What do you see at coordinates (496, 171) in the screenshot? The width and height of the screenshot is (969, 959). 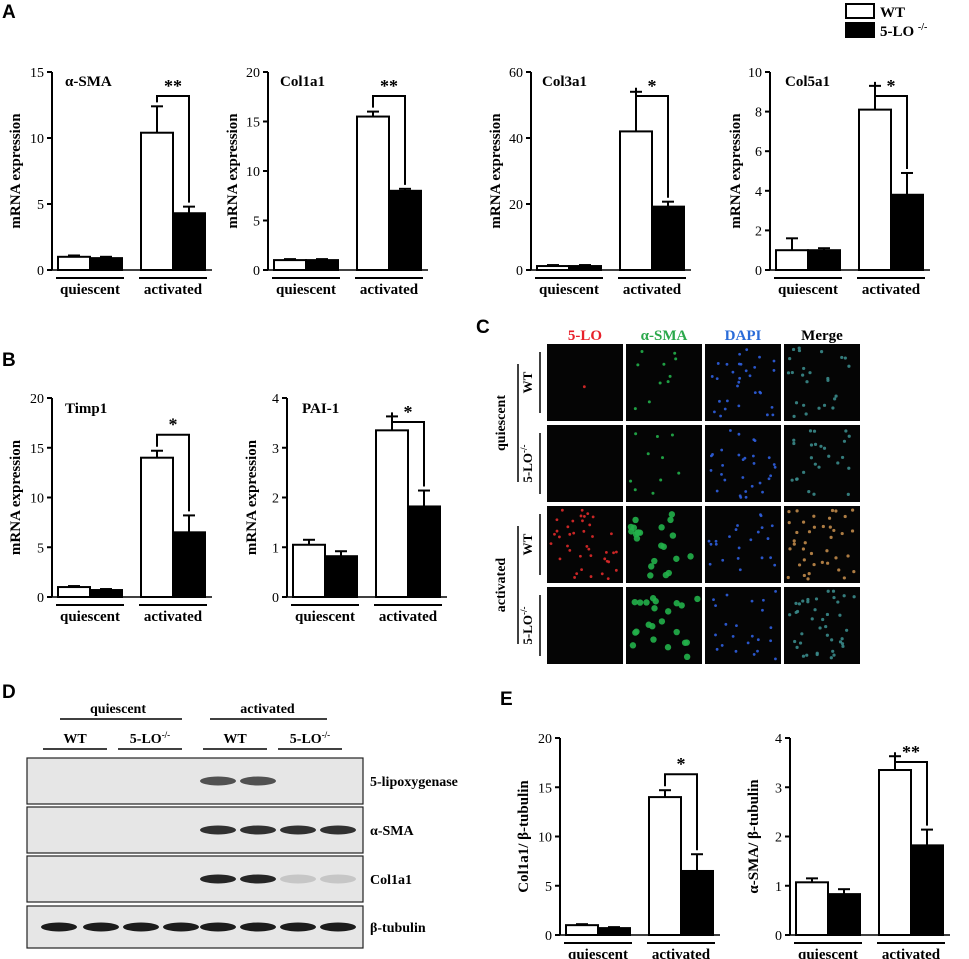 I see `y-axis-label: mRNA expression` at bounding box center [496, 171].